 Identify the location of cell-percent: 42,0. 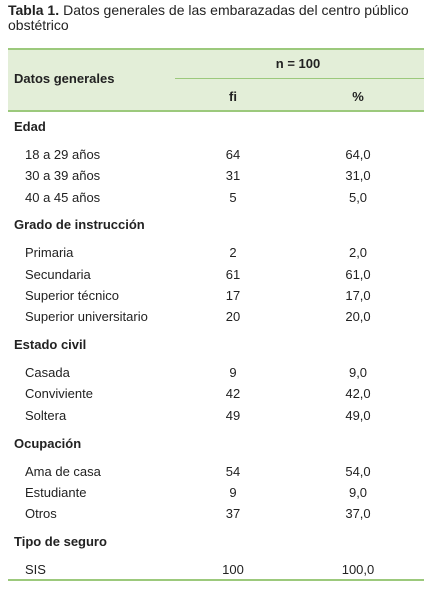
(358, 394).